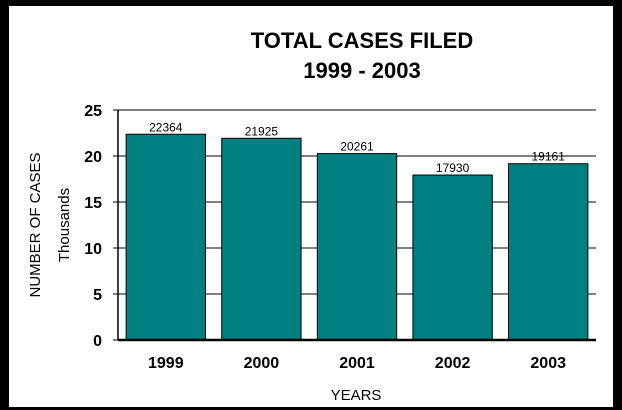 Image resolution: width=622 pixels, height=410 pixels. Describe the element at coordinates (97, 341) in the screenshot. I see `y-tick-label: 0` at that location.